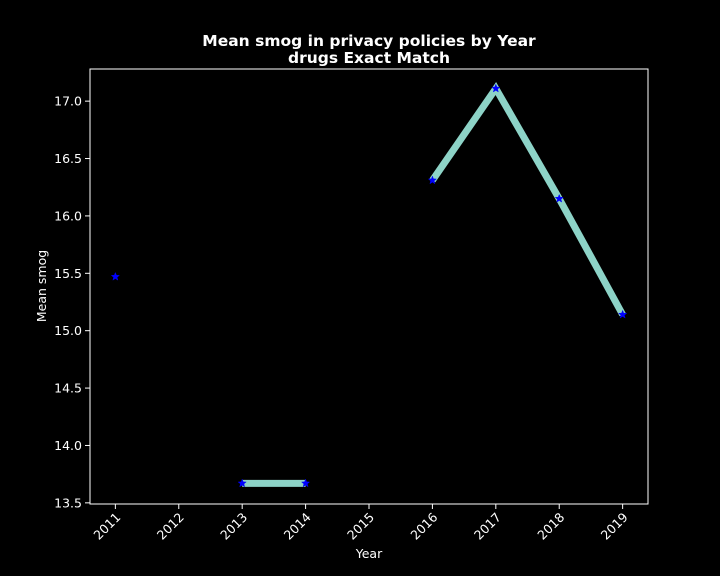  Describe the element at coordinates (487, 526) in the screenshot. I see `x-tick-label: 2017` at that location.